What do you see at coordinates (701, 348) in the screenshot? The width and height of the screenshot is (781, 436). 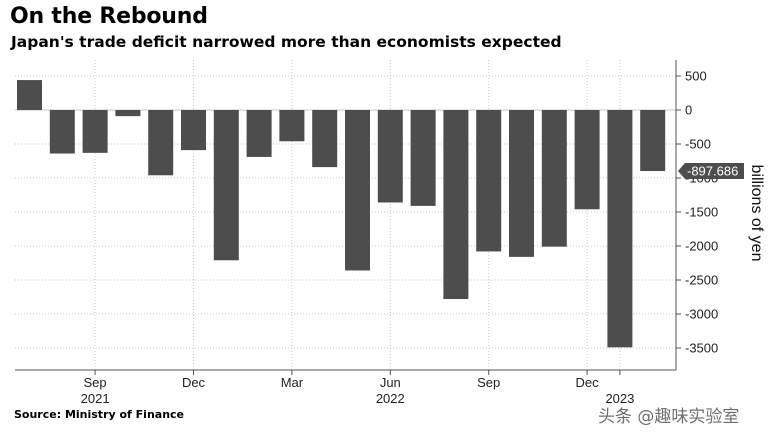 I see `y-tick-label: -3500` at bounding box center [701, 348].